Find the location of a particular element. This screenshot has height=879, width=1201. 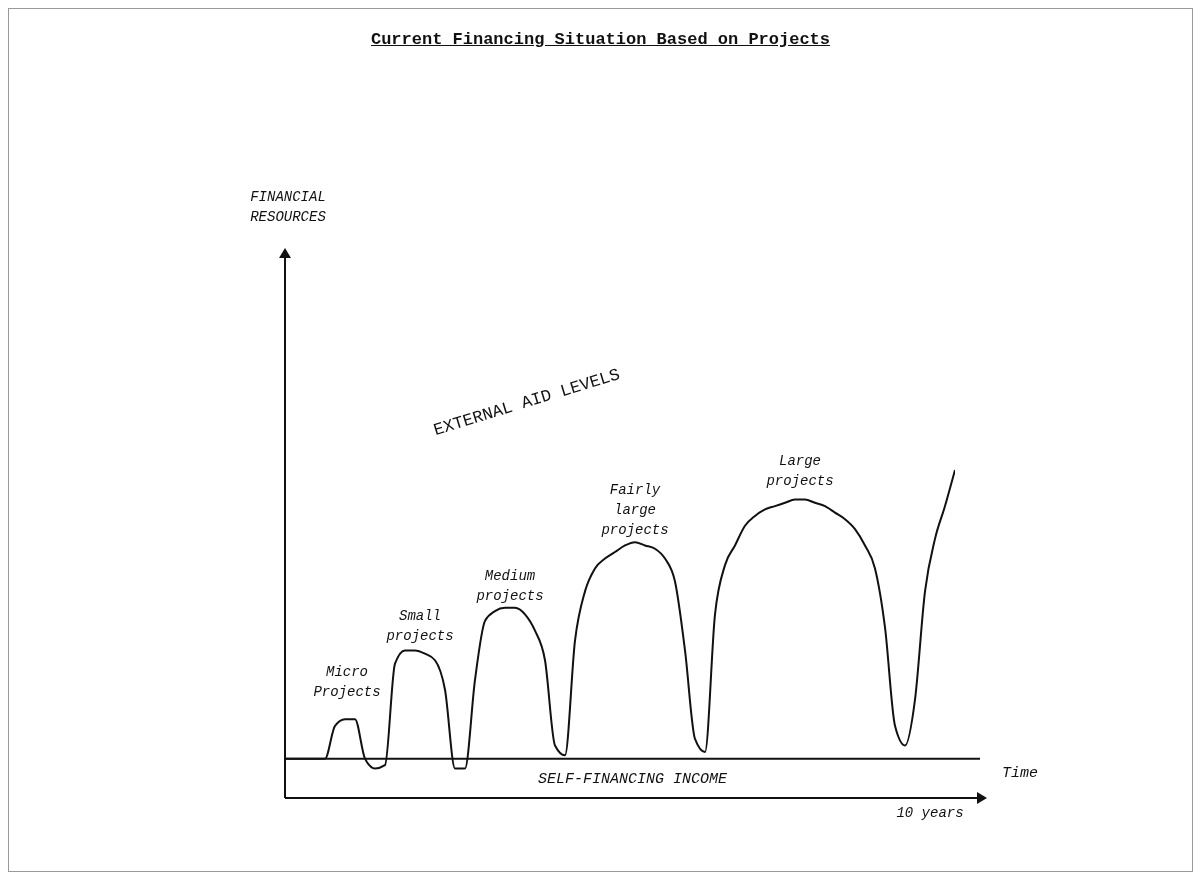

annotation: Micro Projects is located at coordinates (347, 682).